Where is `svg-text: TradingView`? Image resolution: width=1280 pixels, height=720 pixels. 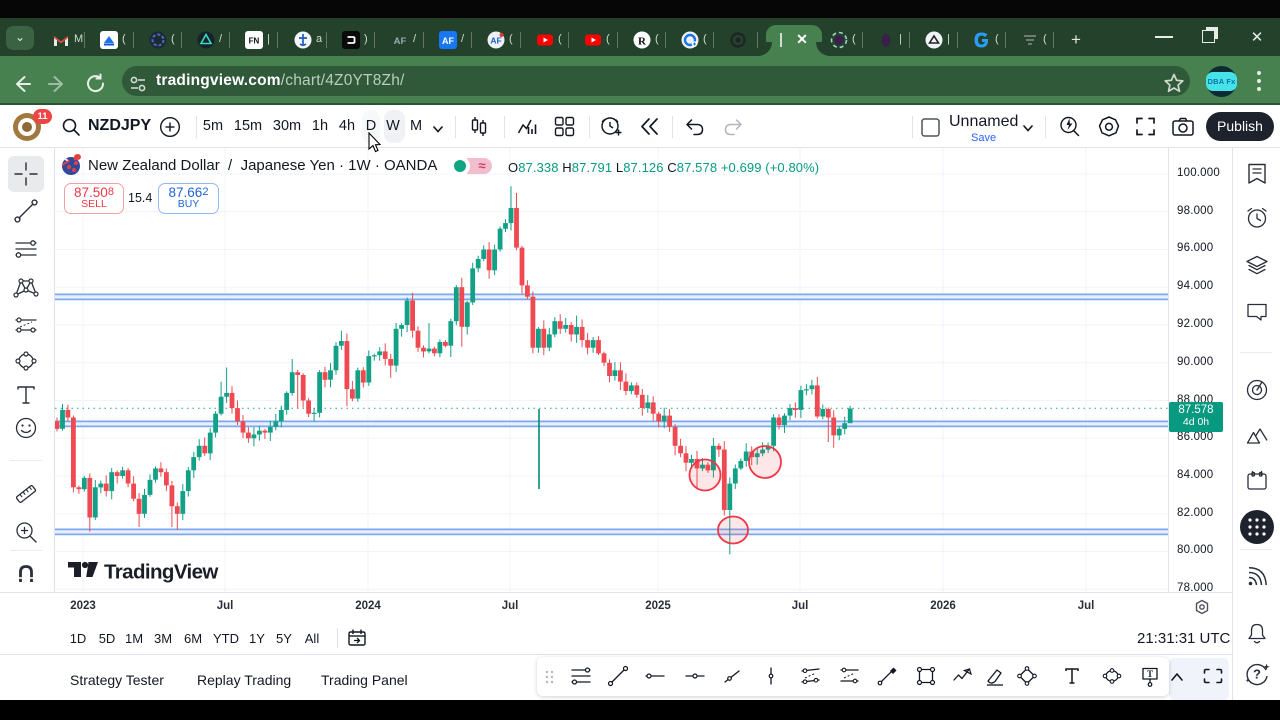 svg-text: TradingView is located at coordinates (161, 572).